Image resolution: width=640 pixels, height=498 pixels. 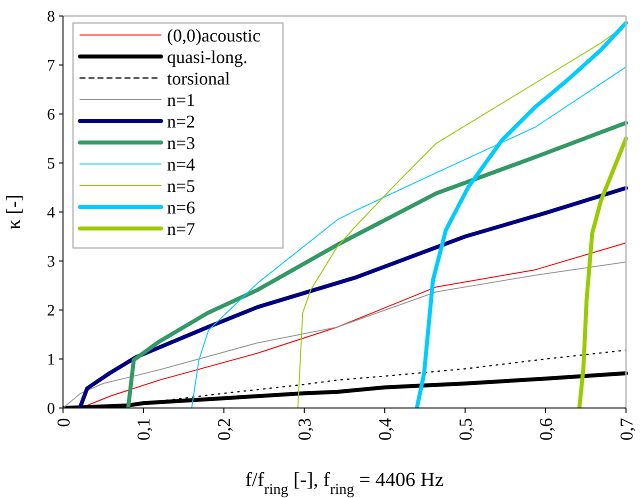 What do you see at coordinates (181, 100) in the screenshot?
I see `legend-label: n=1` at bounding box center [181, 100].